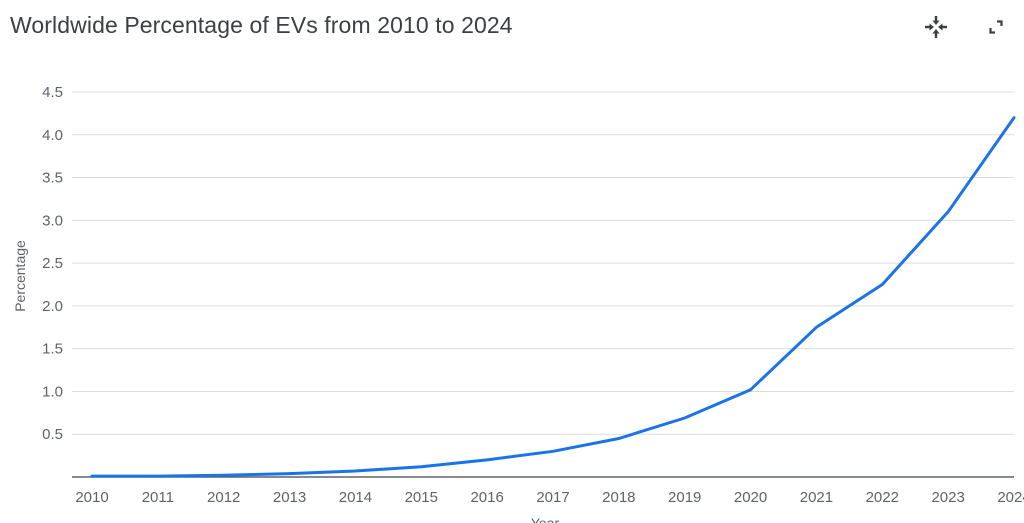 The image size is (1024, 523). I want to click on x-tick-label: 2017, so click(552, 497).